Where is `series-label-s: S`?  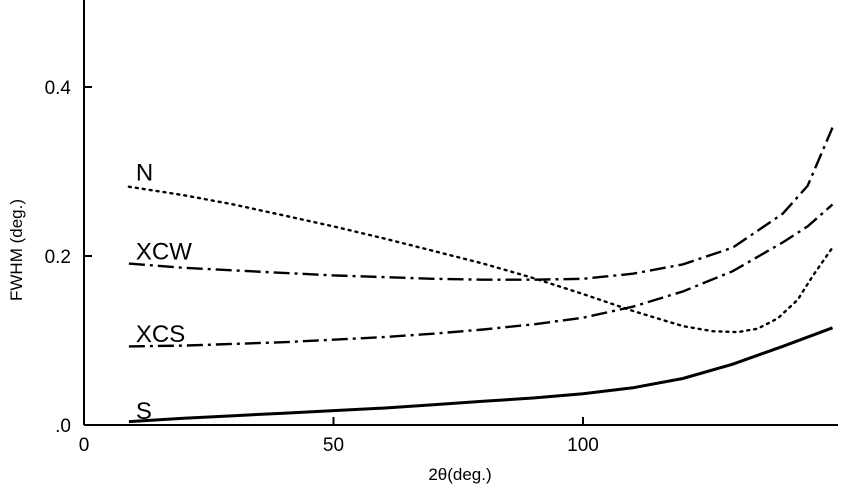 series-label-s: S is located at coordinates (144, 411).